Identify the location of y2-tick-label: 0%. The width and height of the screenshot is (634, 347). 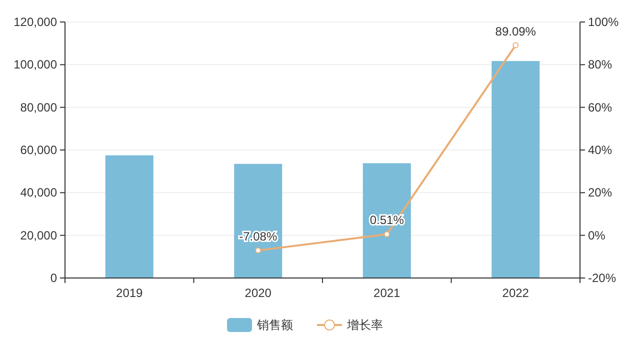
(597, 235).